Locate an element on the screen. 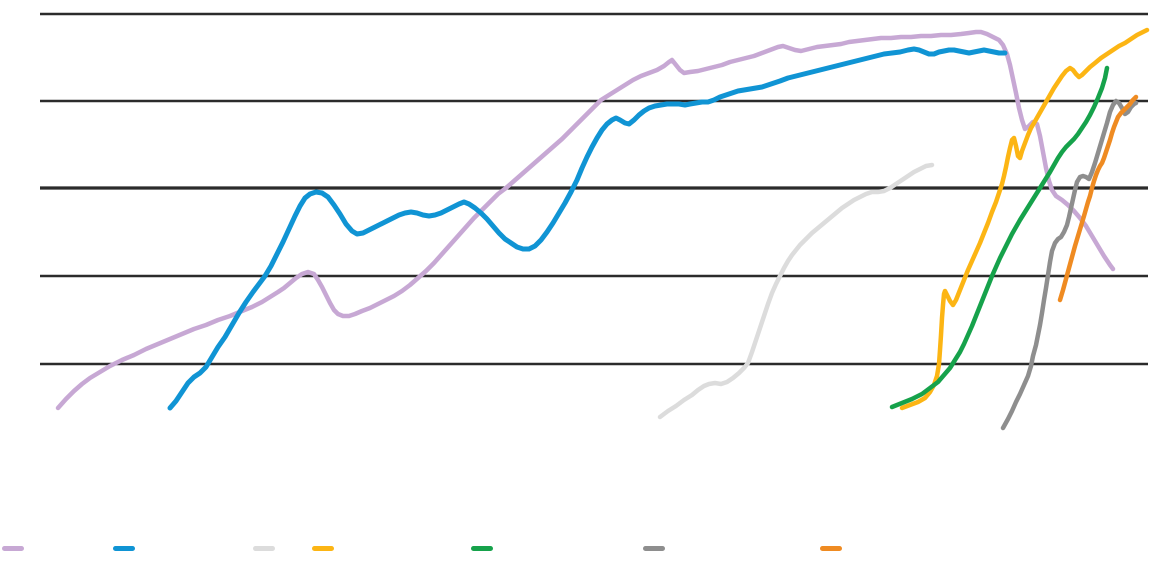 This screenshot has height=570, width=1170. series-line-yellow is located at coordinates (1024, 219).